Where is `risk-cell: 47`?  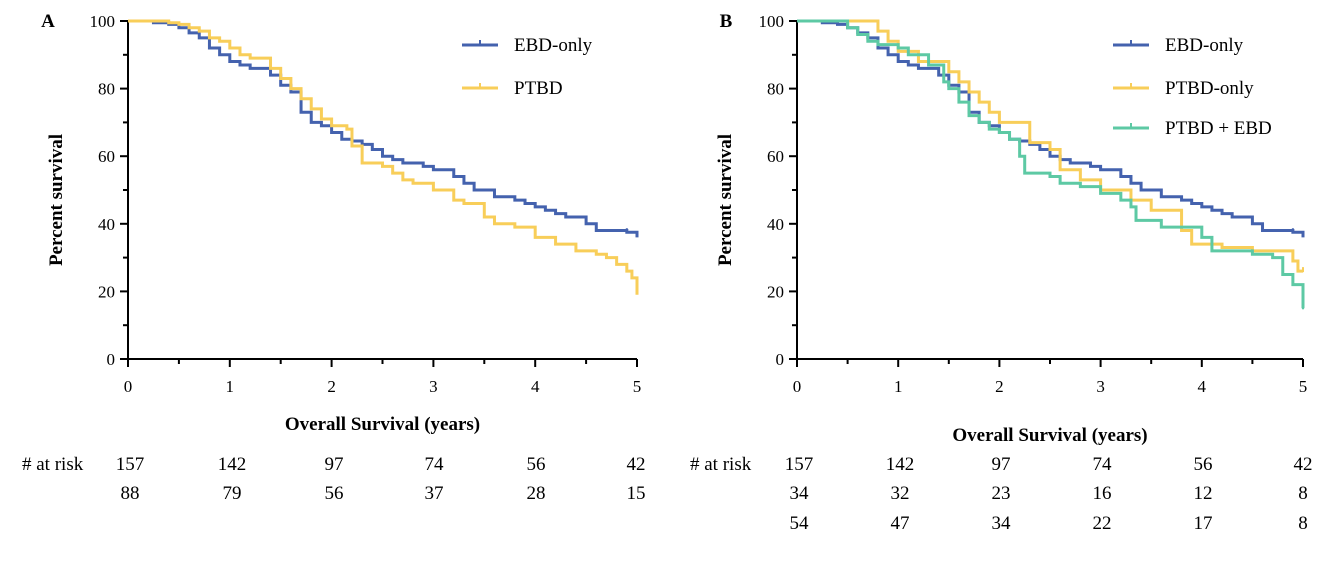
risk-cell: 47 is located at coordinates (900, 523).